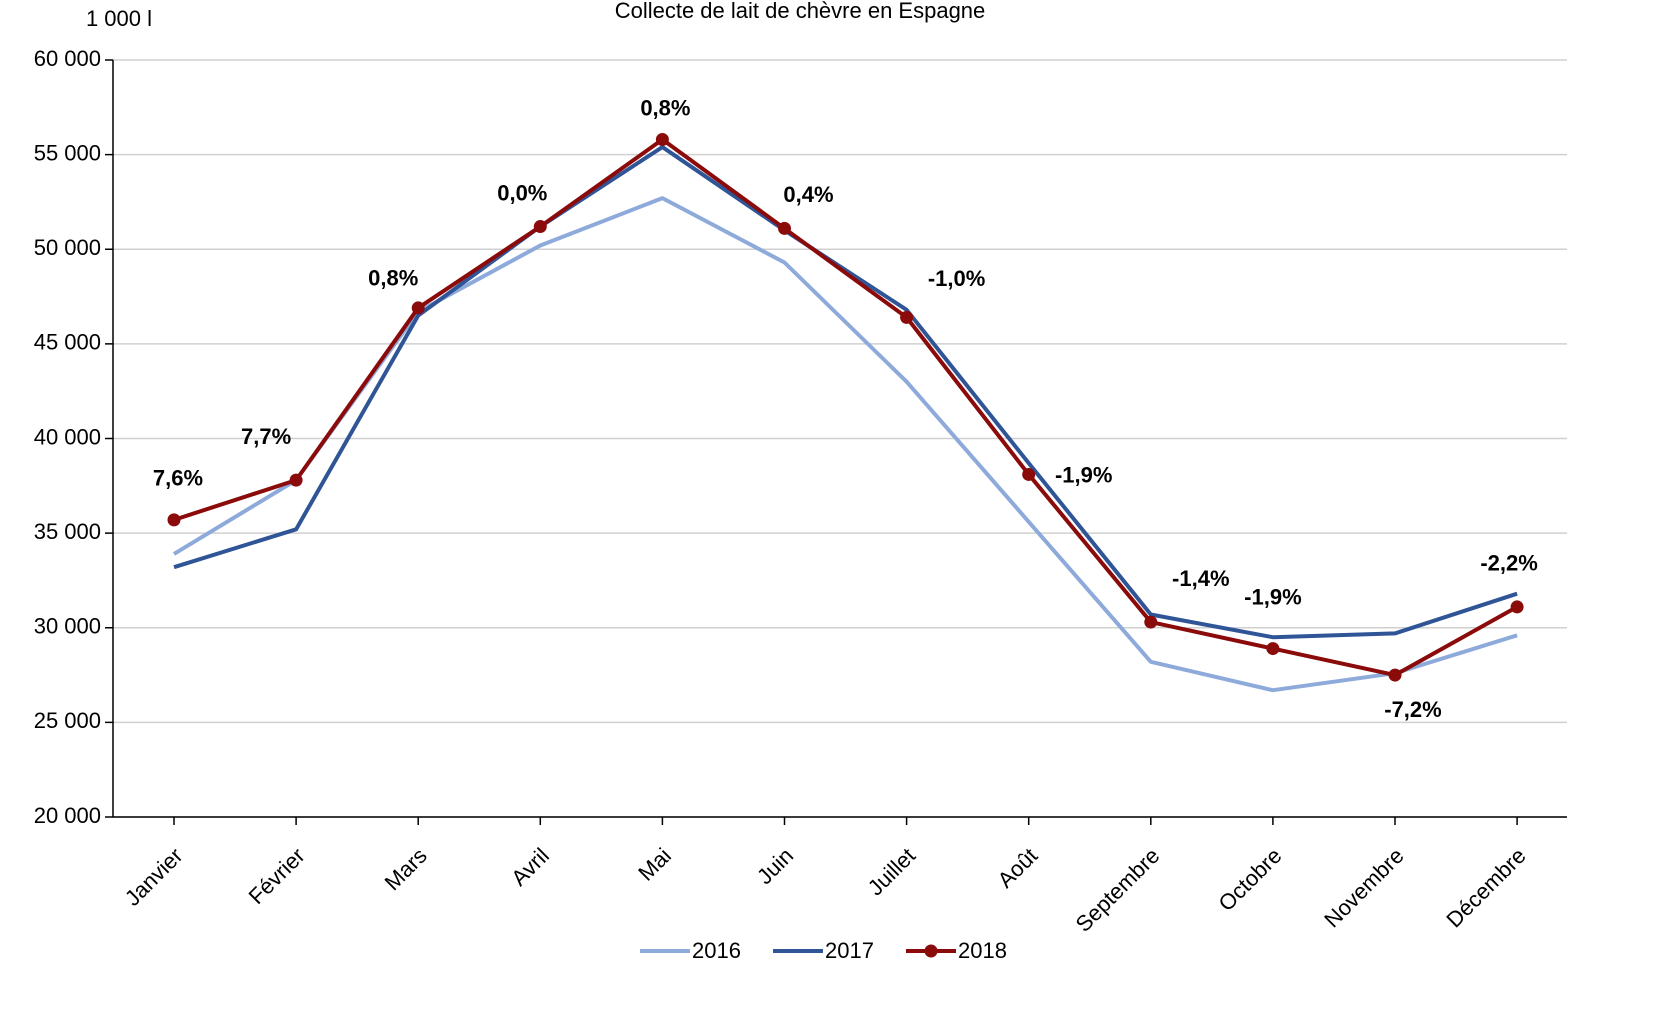 The width and height of the screenshot is (1657, 1018). Describe the element at coordinates (956, 278) in the screenshot. I see `annotation: -1,0%` at that location.